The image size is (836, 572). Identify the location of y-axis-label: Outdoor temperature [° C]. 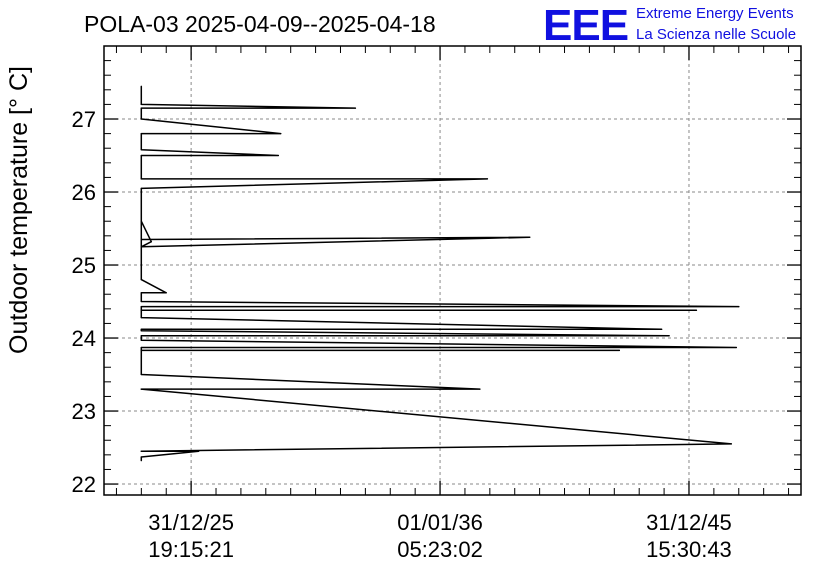
(19, 210).